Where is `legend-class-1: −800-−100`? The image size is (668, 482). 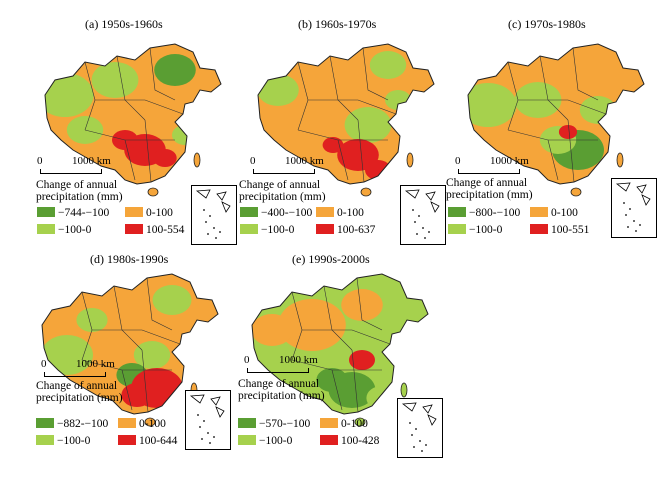
legend-class-1: −800-−100 is located at coordinates (484, 213).